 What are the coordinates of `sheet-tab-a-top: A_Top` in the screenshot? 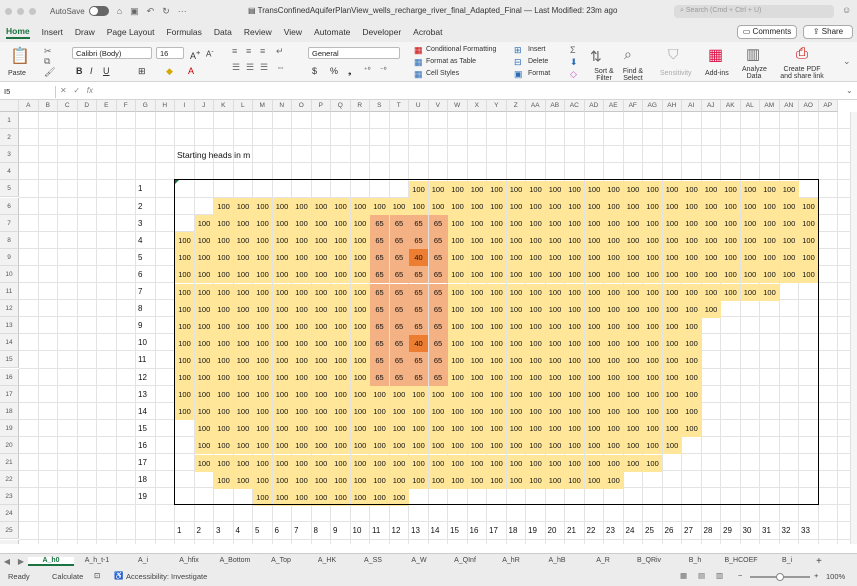 It's located at (281, 560).